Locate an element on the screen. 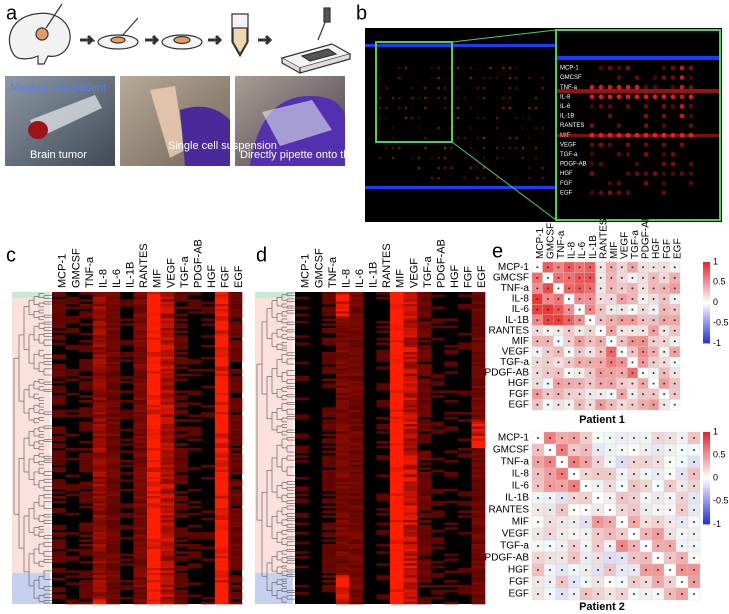 This screenshot has height=614, width=729. row-label: GMCSF is located at coordinates (511, 450).